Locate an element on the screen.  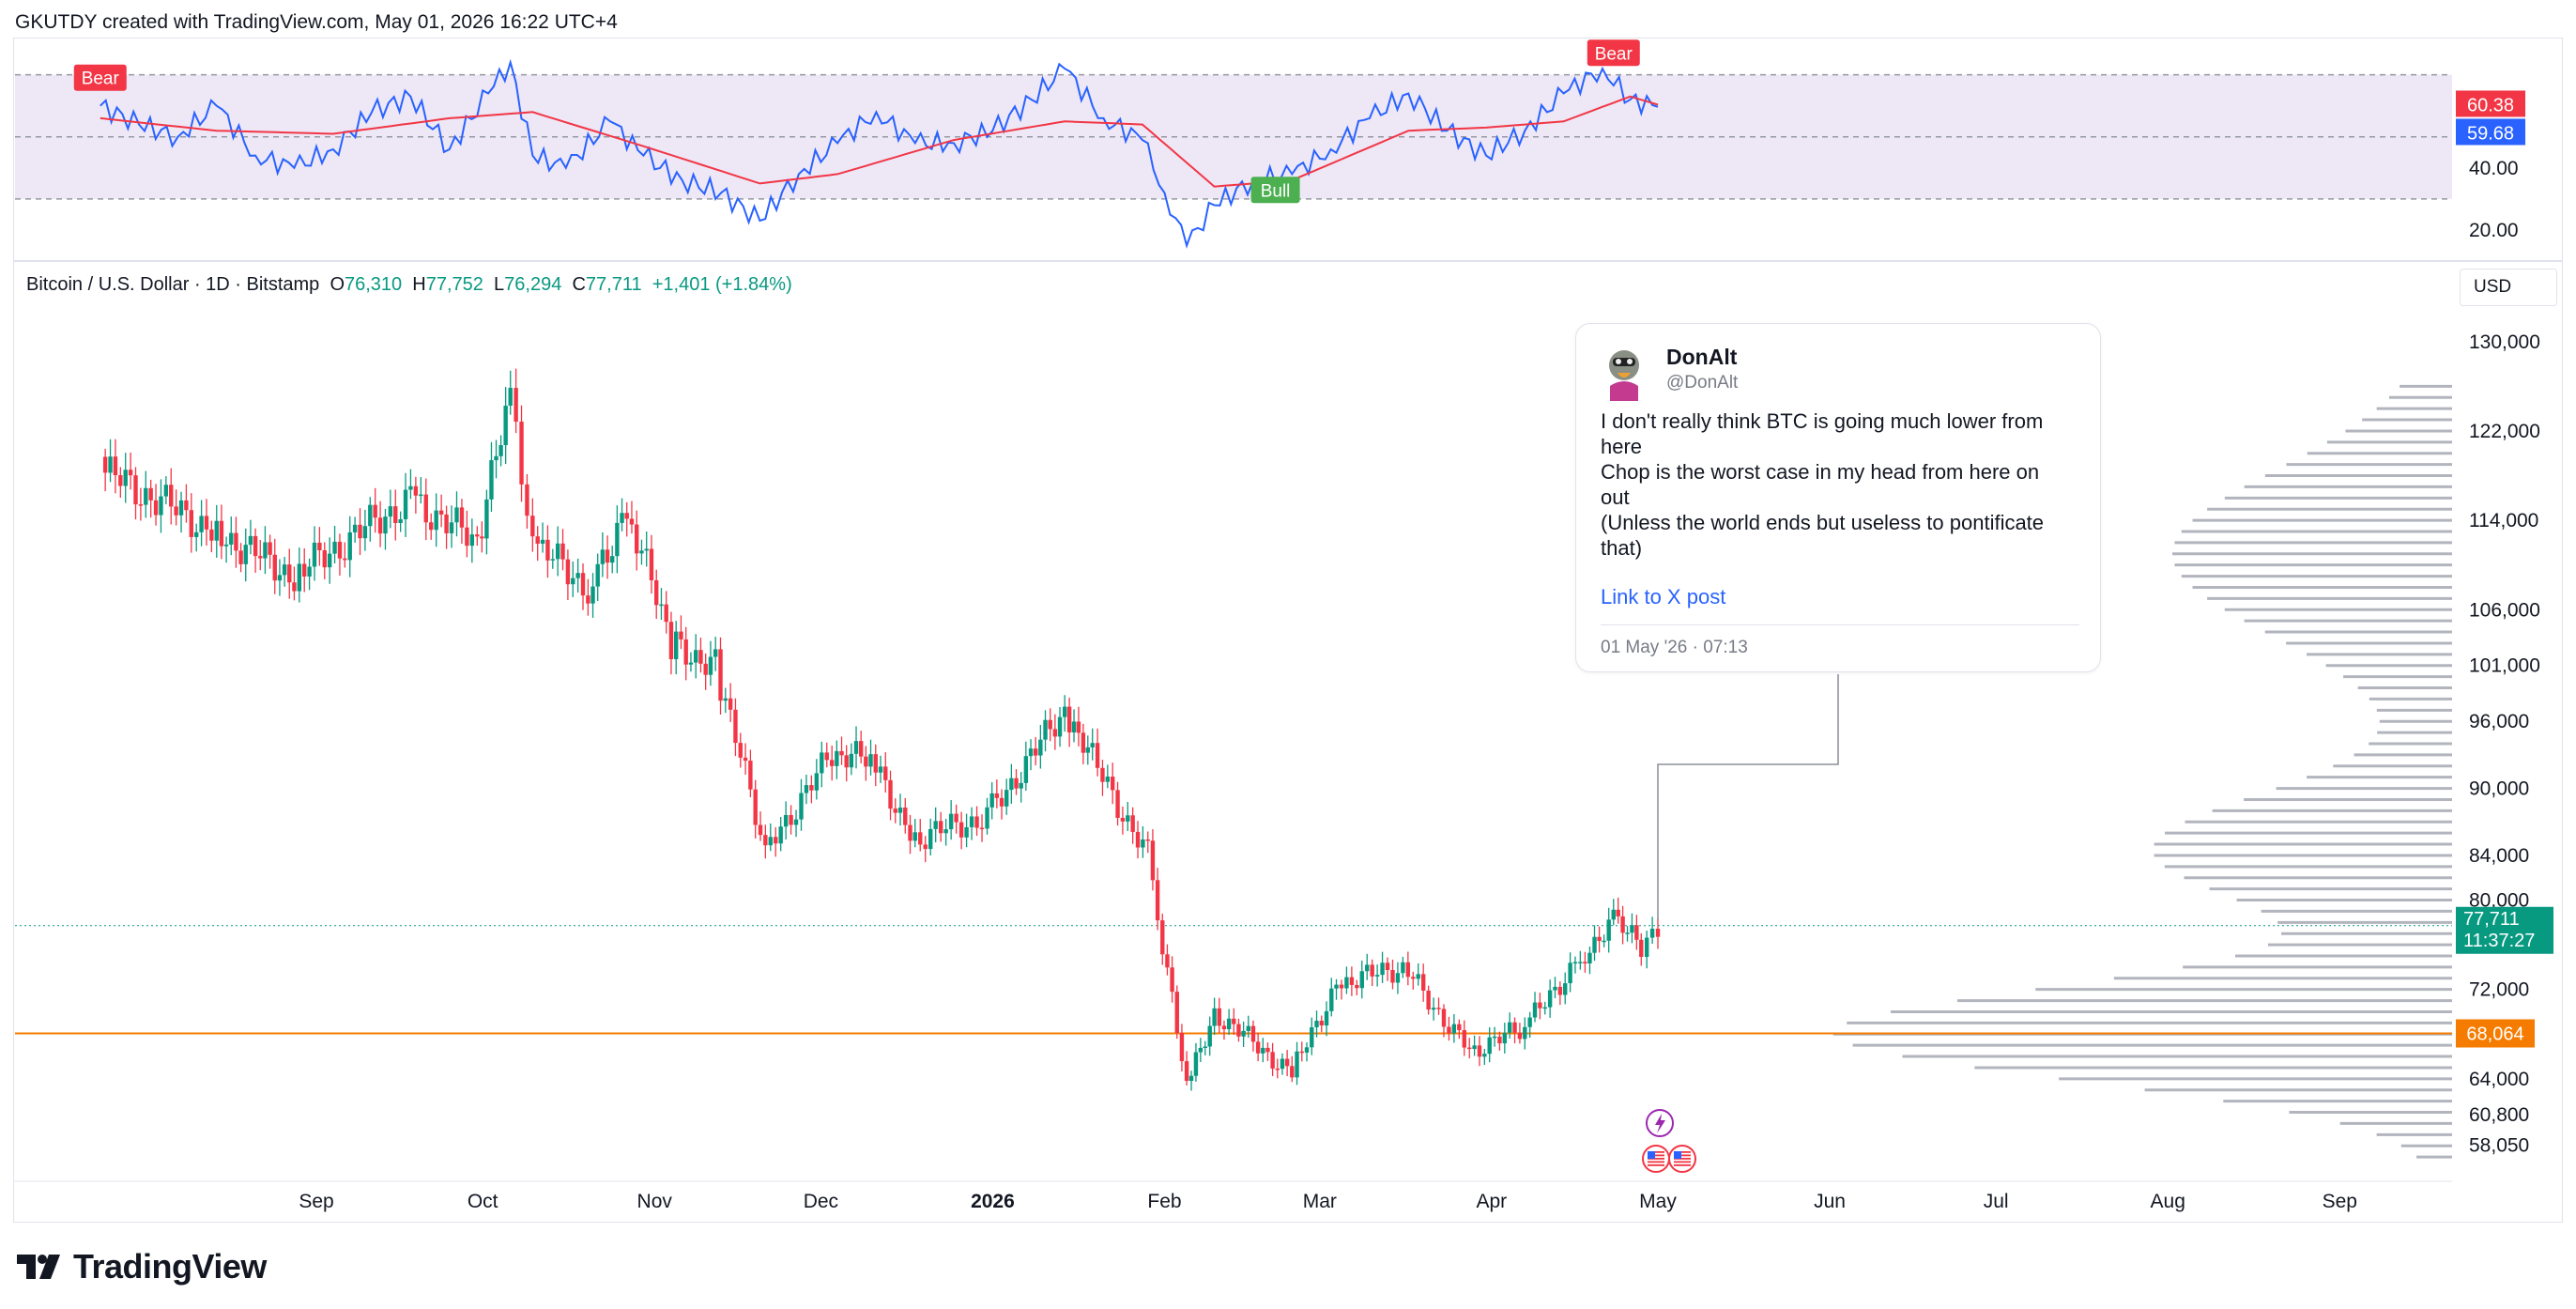
price-tick-label: 101,000 is located at coordinates (2505, 666).